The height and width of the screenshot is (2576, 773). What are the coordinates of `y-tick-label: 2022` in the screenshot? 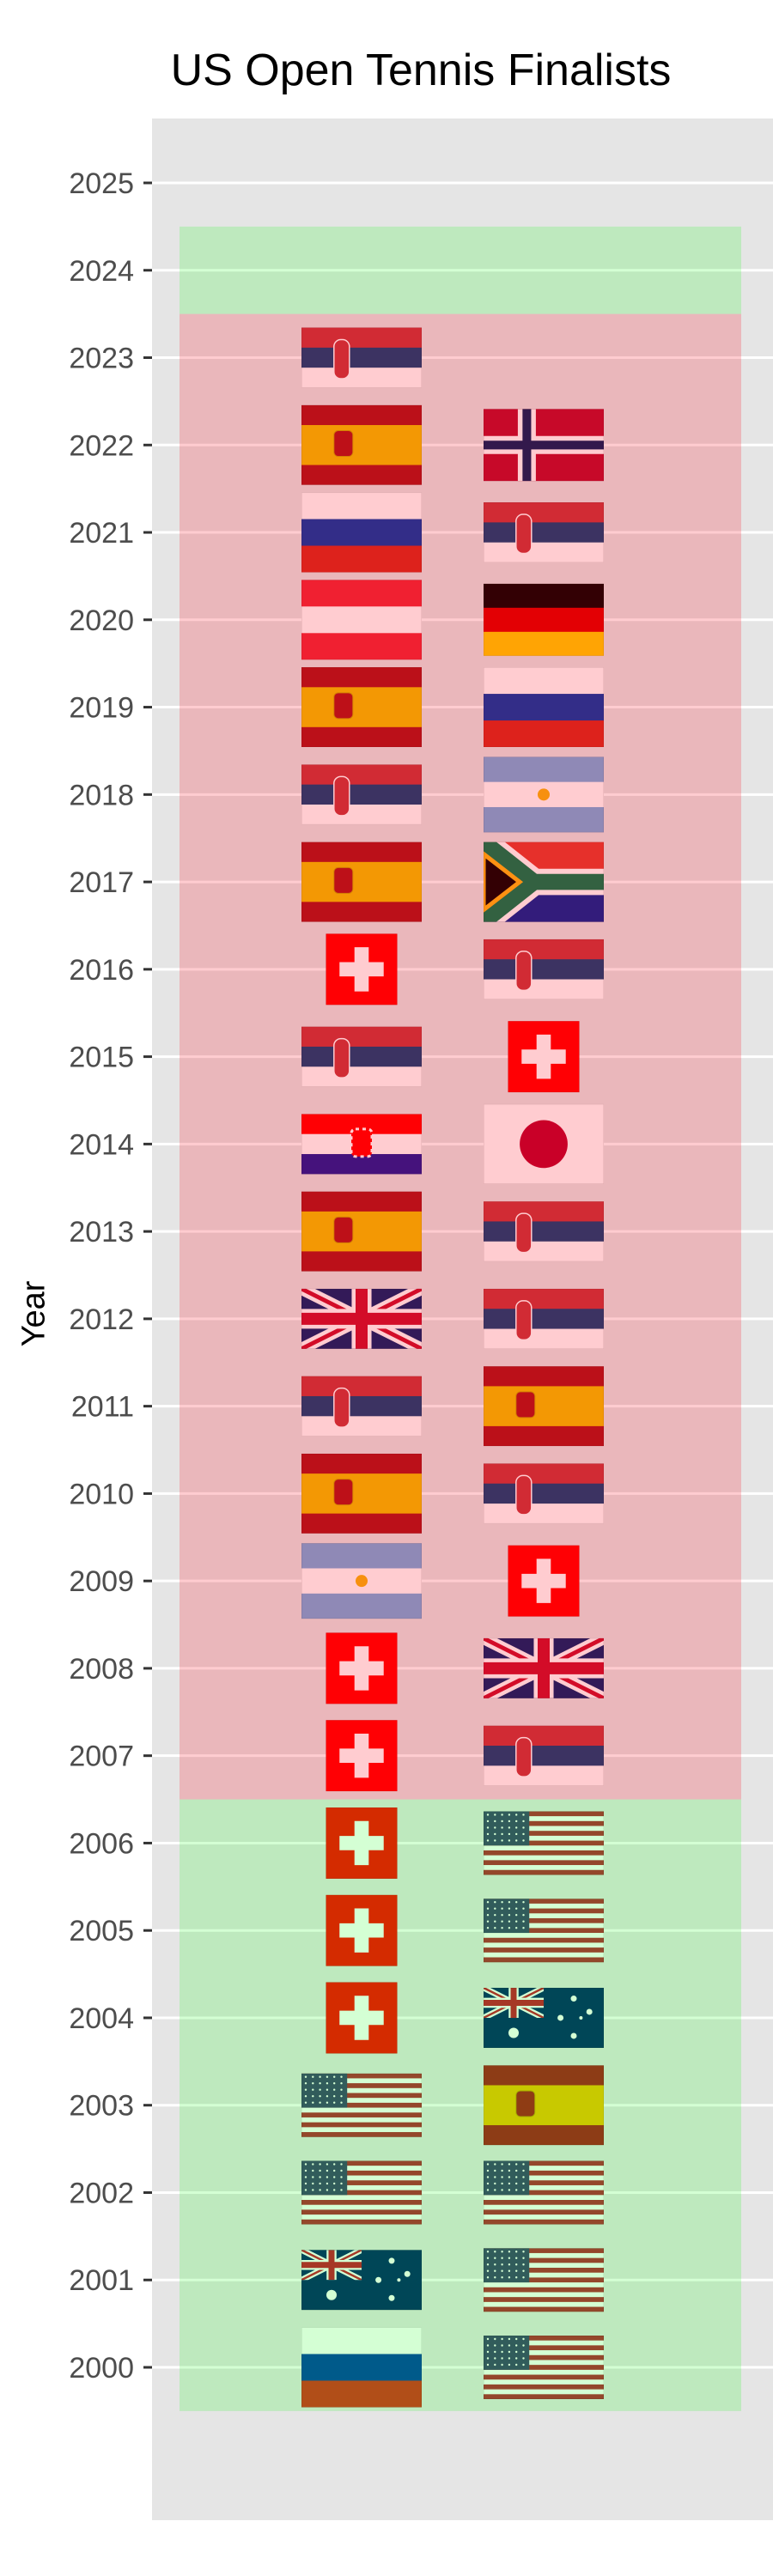 It's located at (101, 446).